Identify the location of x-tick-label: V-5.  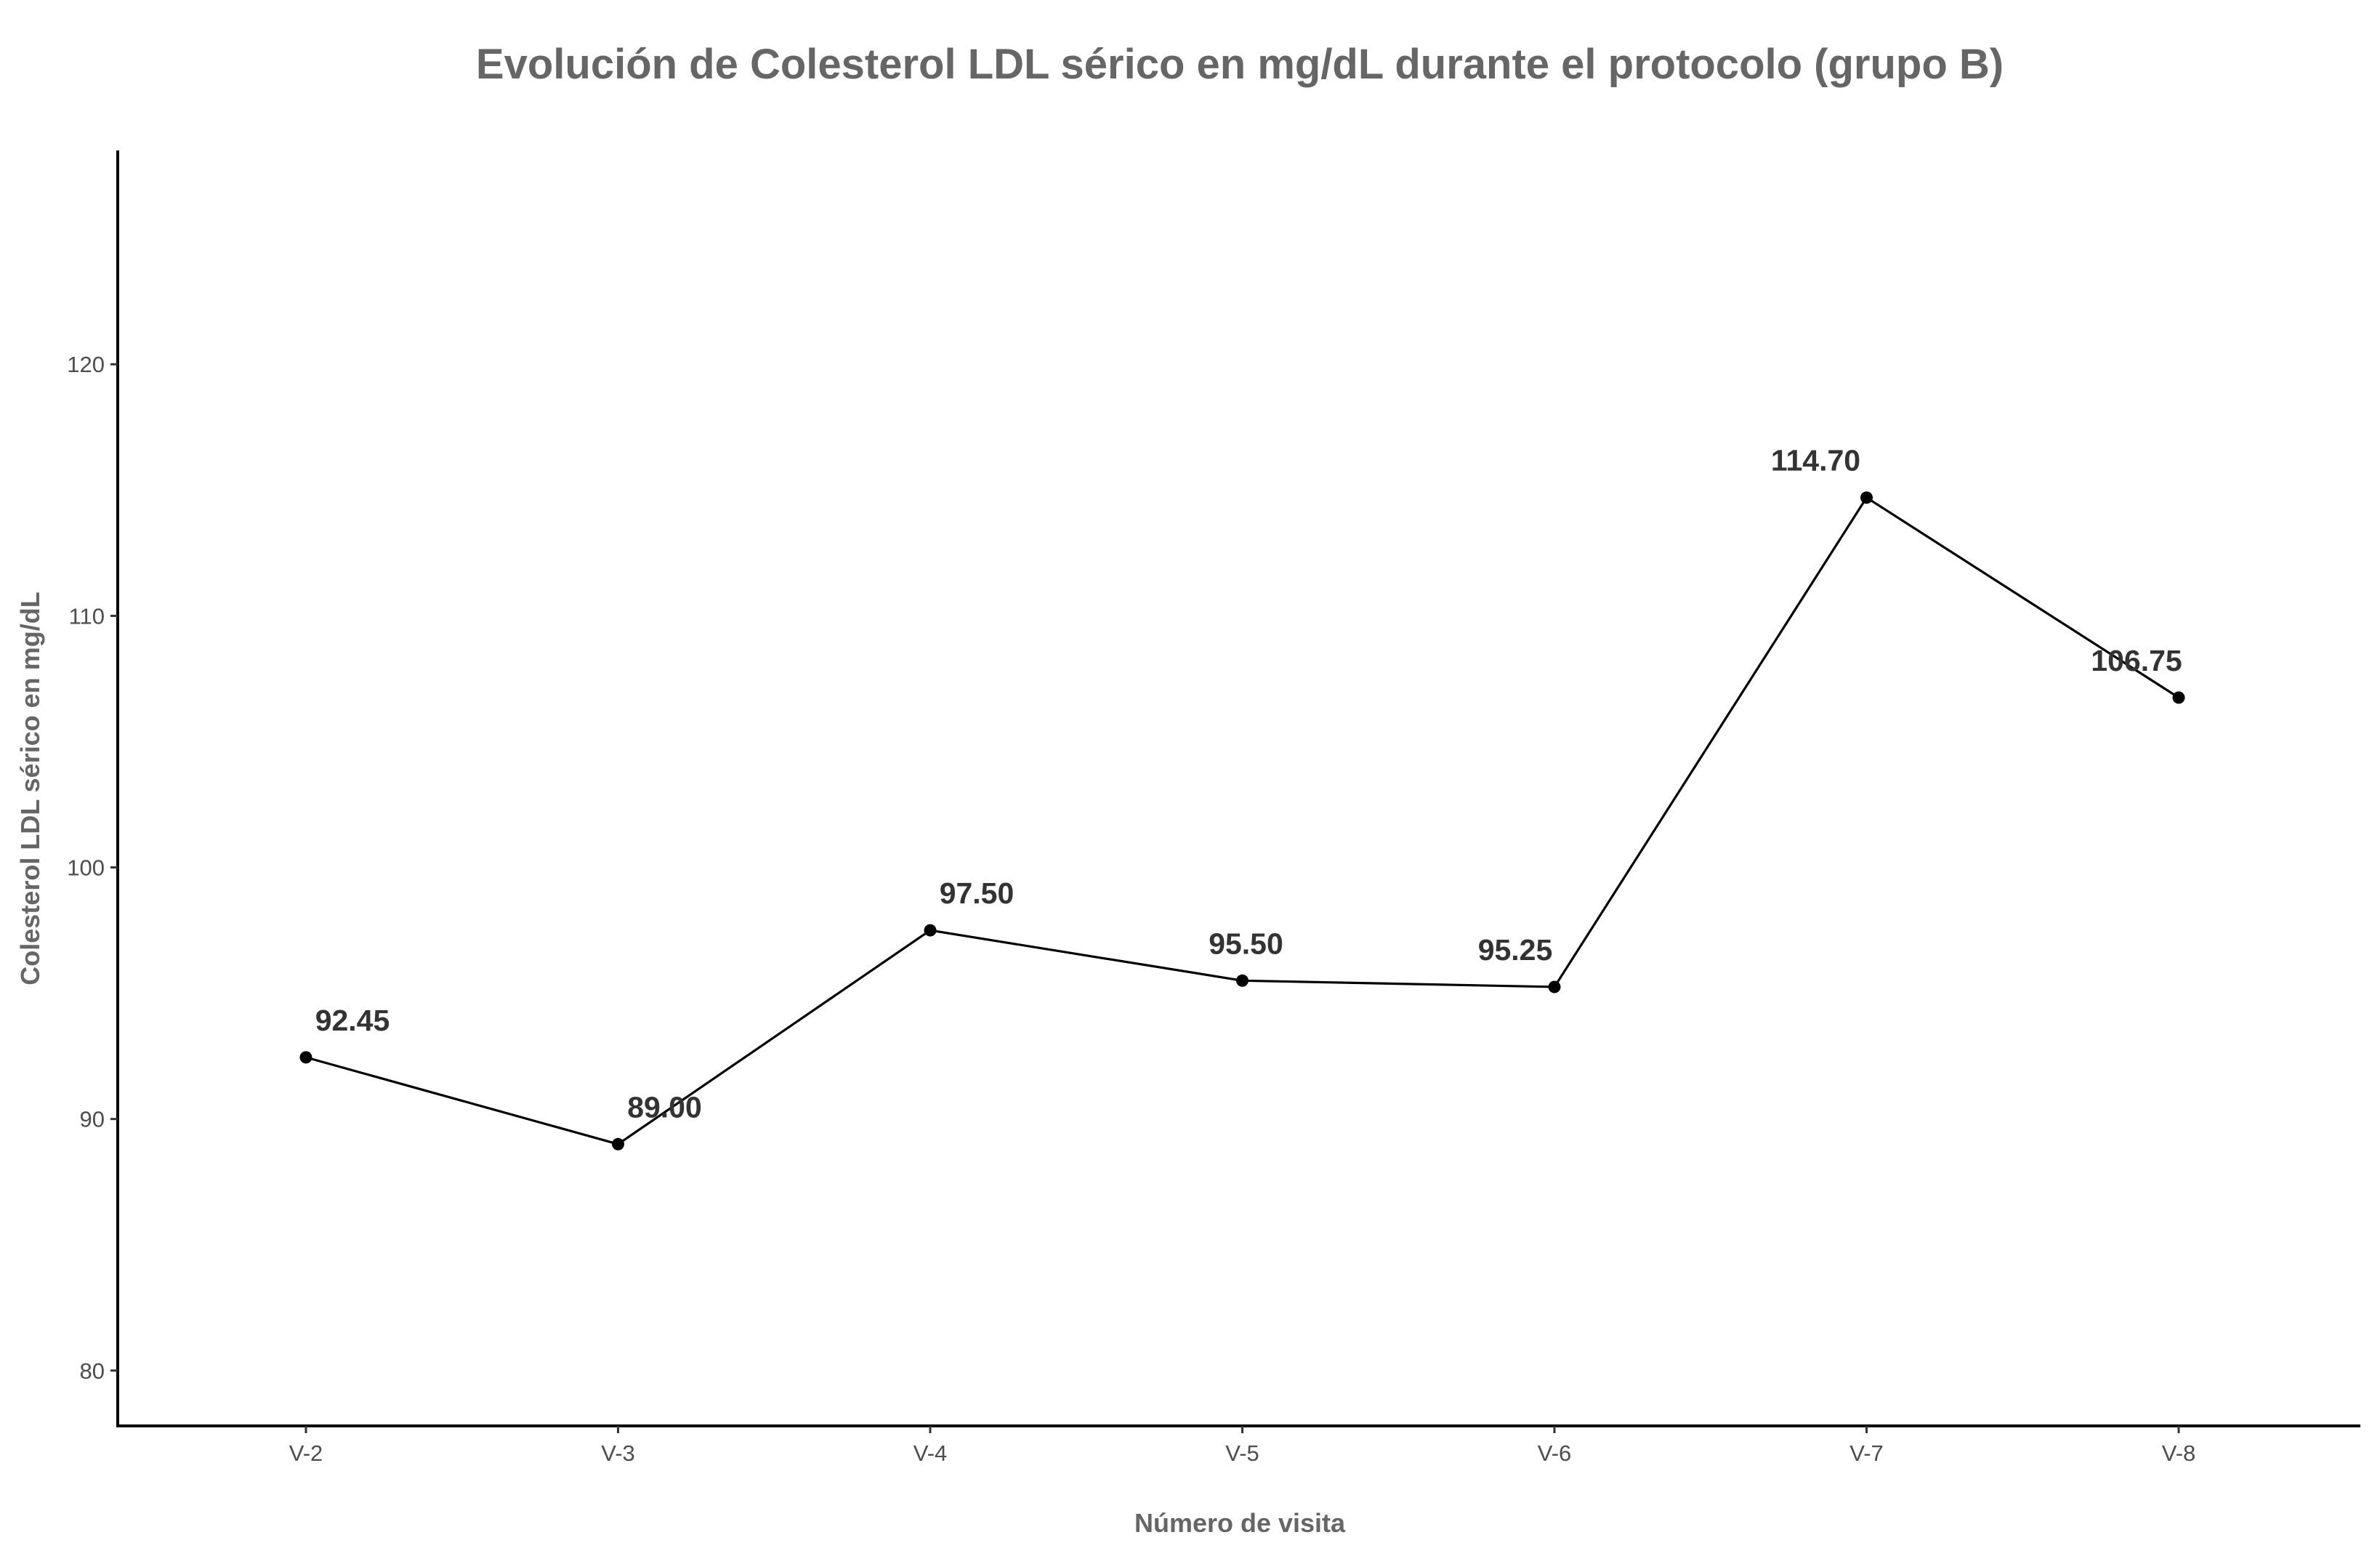
(1242, 1453).